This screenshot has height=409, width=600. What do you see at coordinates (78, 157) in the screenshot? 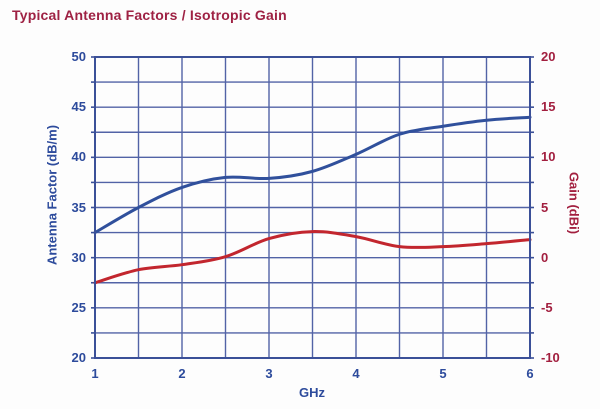
I see `y-left-tick-label: 40` at bounding box center [78, 157].